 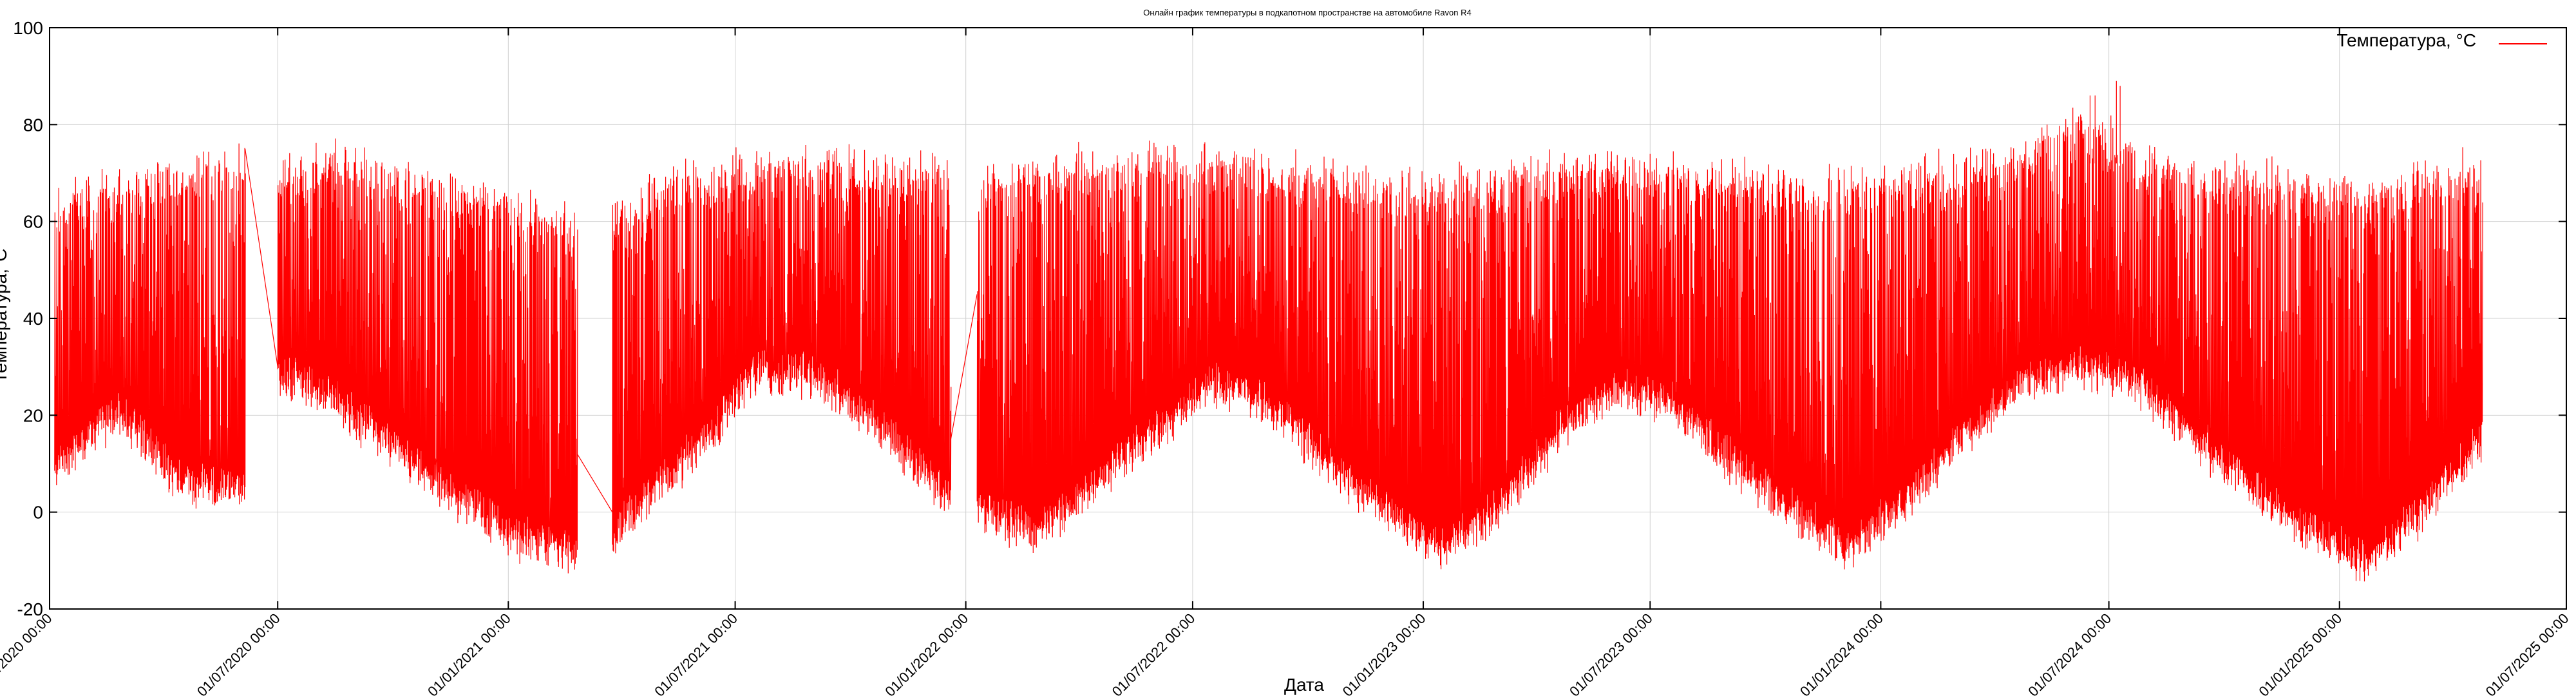 I want to click on y-tick-label: 60, so click(x=33, y=222).